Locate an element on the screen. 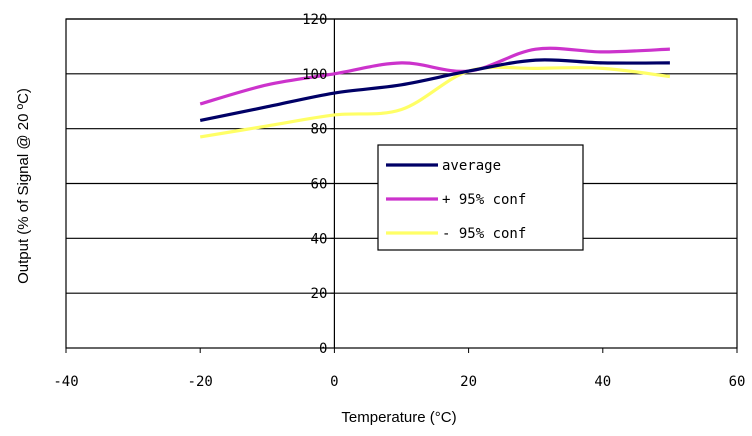 The height and width of the screenshot is (436, 752). x-tick-label-20: 20 is located at coordinates (468, 382).